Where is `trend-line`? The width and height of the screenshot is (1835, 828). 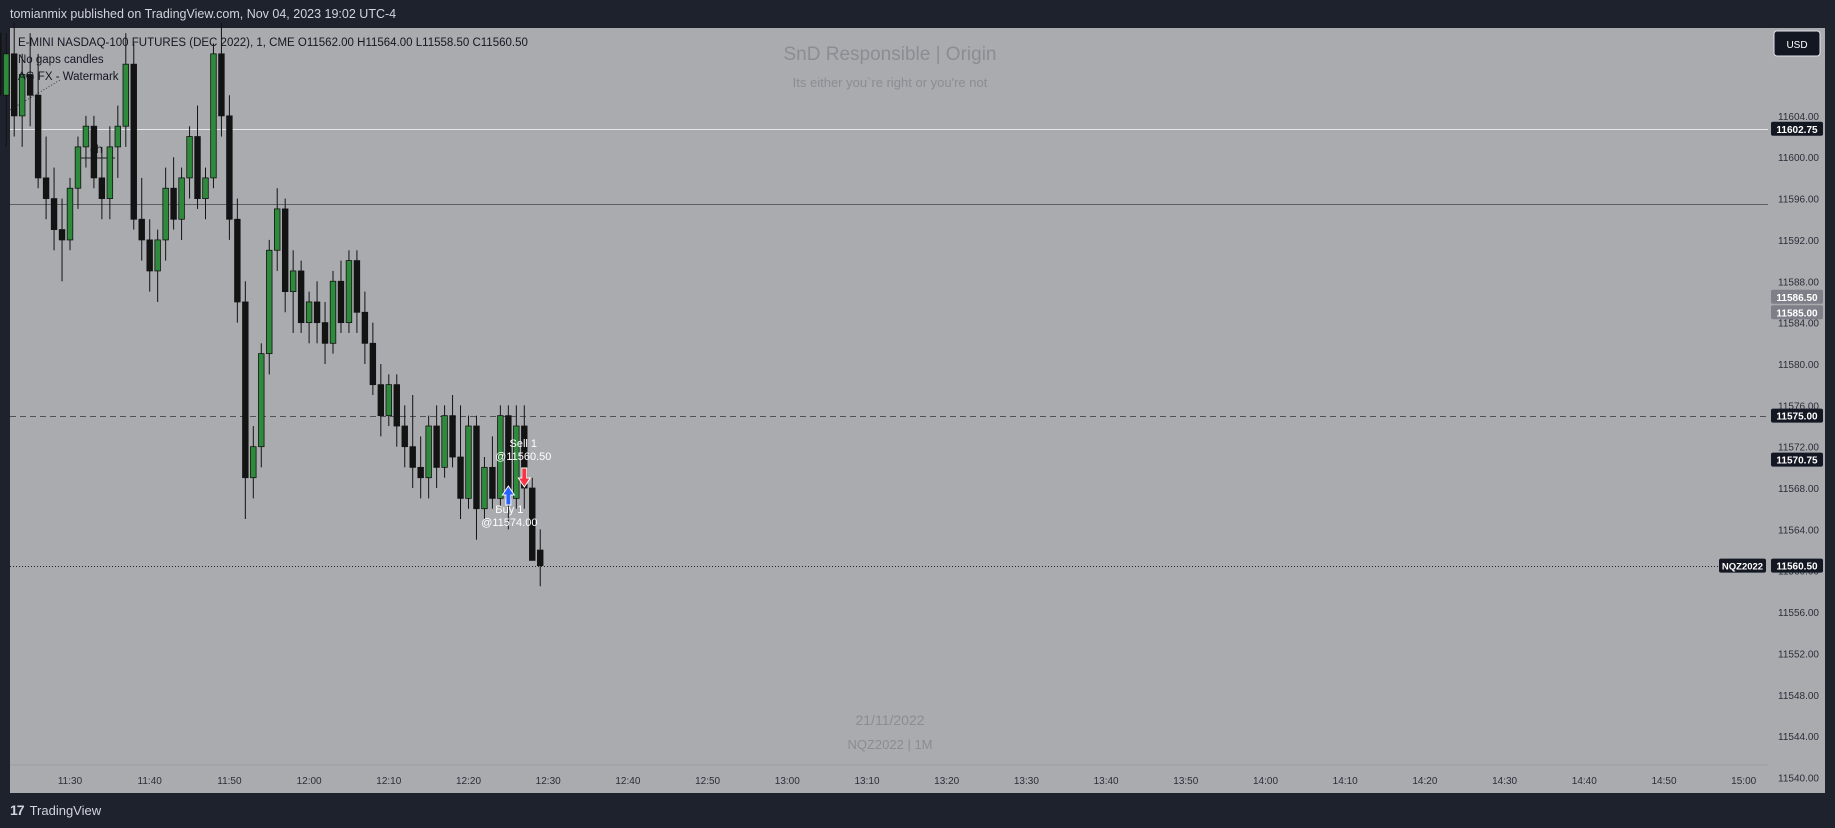
trend-line is located at coordinates (35, 95).